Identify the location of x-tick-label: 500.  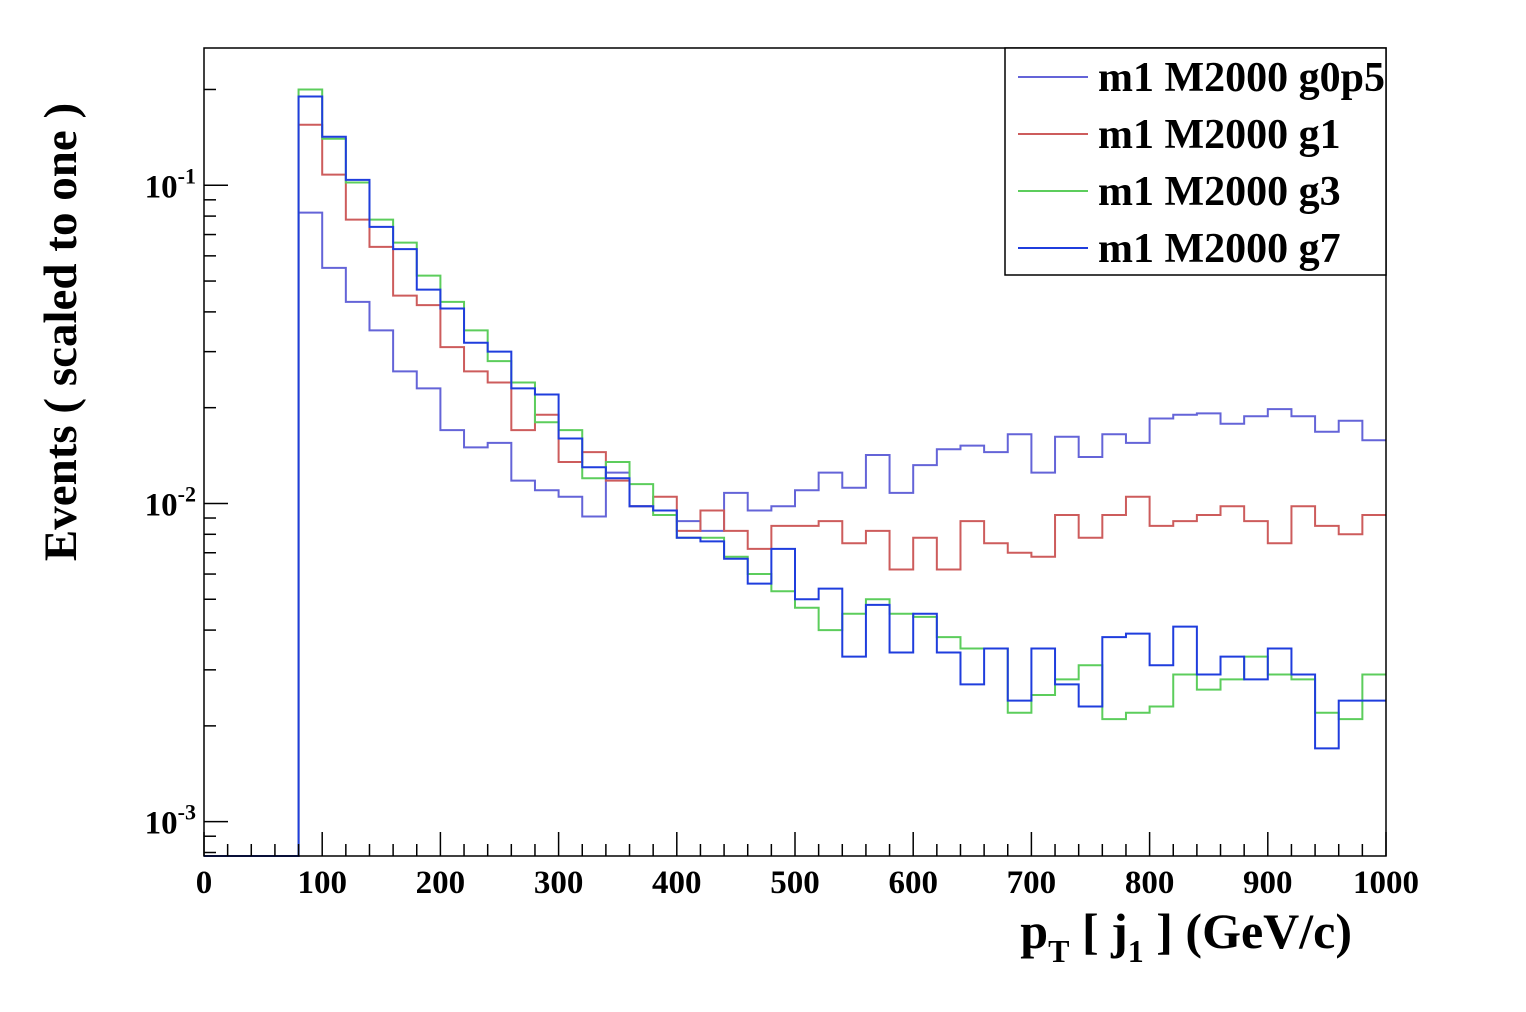
(795, 883).